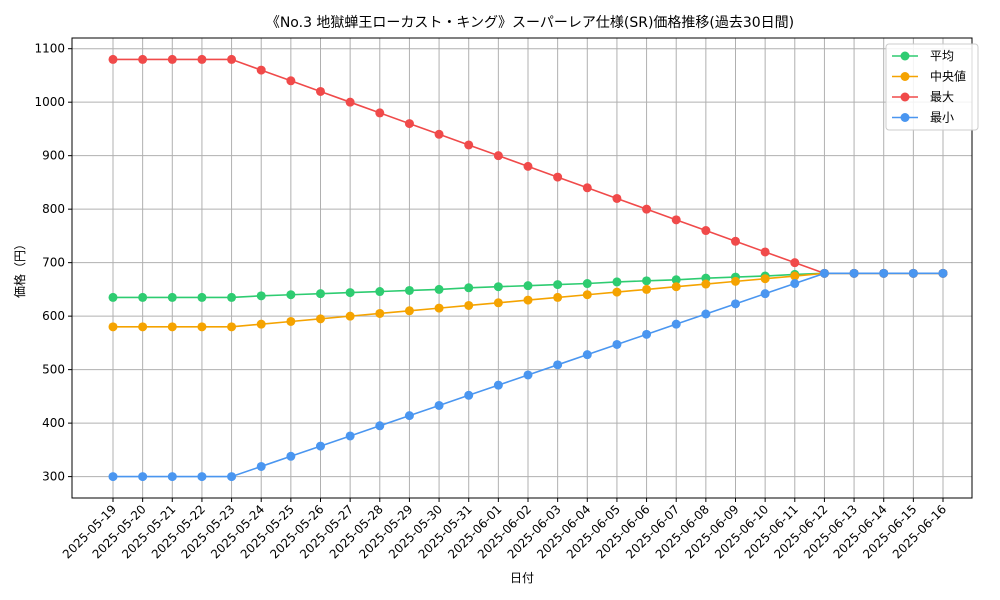 Image resolution: width=1000 pixels, height=600 pixels. I want to click on y-tick-label: 400, so click(53, 423).